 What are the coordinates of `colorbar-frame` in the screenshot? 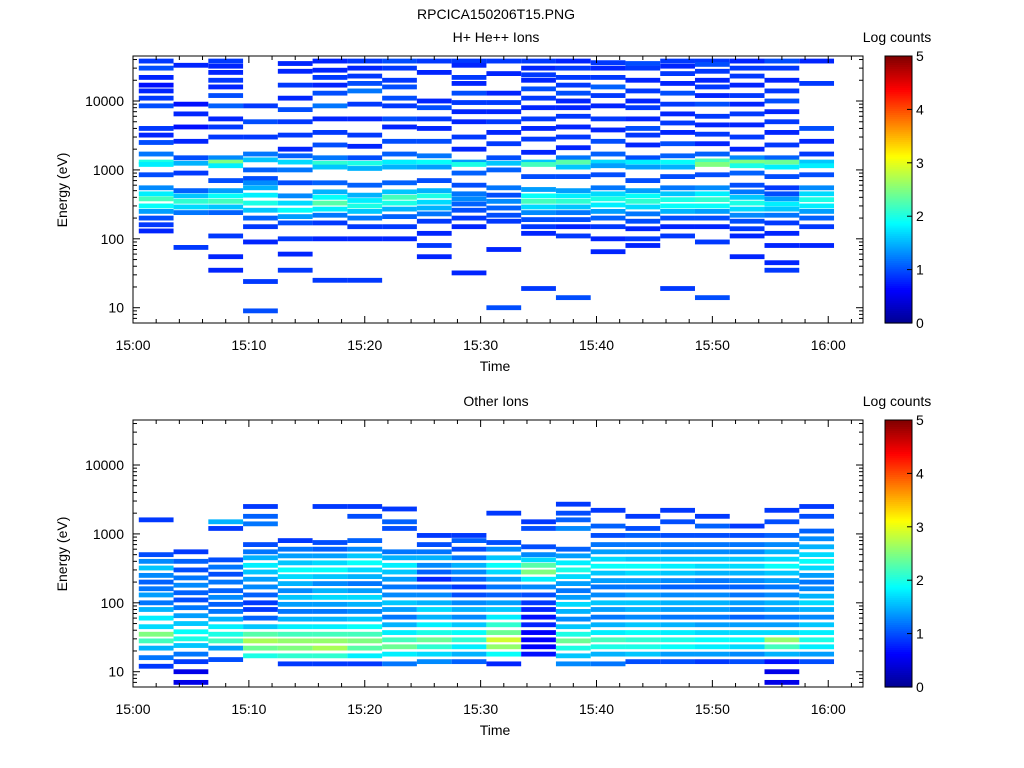 It's located at (898, 189).